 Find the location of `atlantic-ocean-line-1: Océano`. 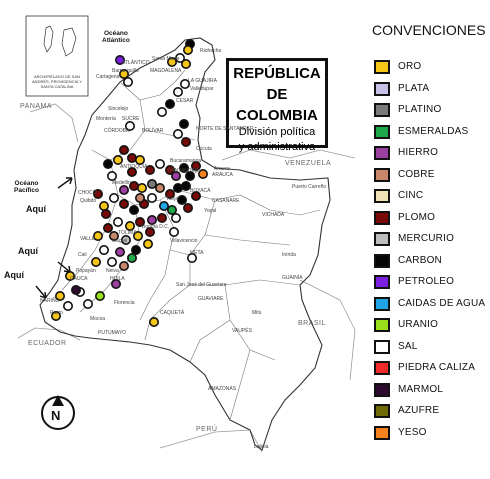

atlantic-ocean-line-1: Océano is located at coordinates (115, 33).